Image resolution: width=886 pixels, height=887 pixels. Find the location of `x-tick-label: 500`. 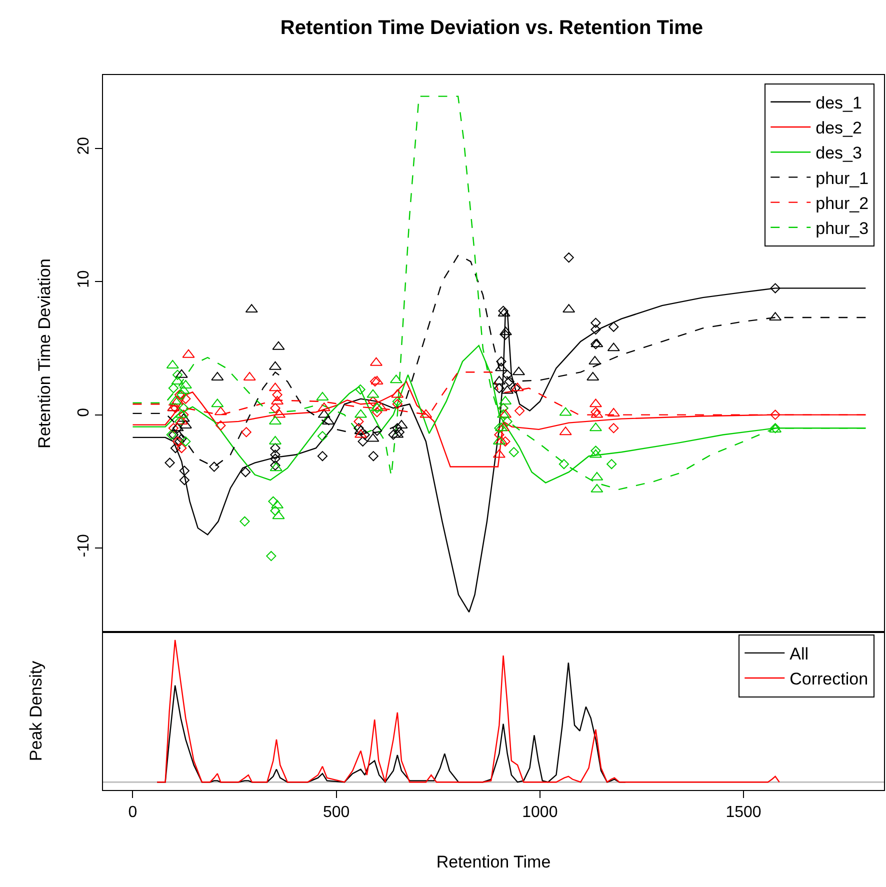

x-tick-label: 500 is located at coordinates (336, 813).